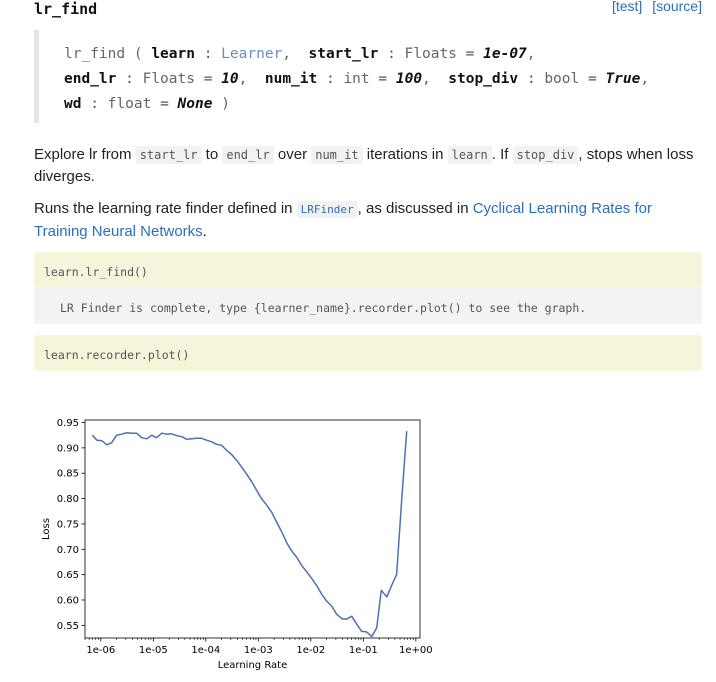 The width and height of the screenshot is (716, 682). Describe the element at coordinates (416, 650) in the screenshot. I see `x-tick-label: 1e+00` at that location.